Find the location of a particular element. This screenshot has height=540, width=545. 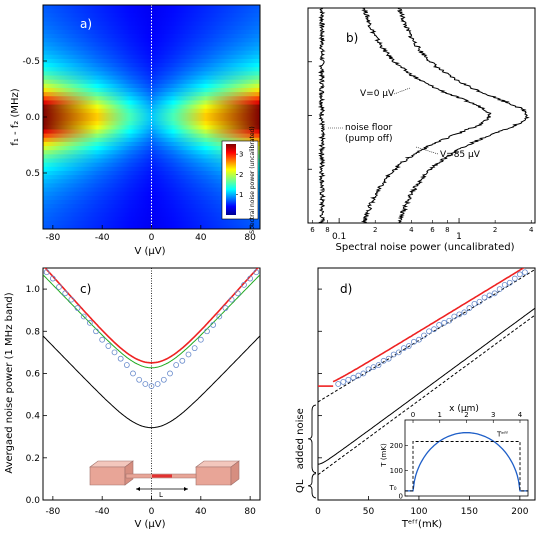

colorbar-tick-label: 1 is located at coordinates (241, 195).